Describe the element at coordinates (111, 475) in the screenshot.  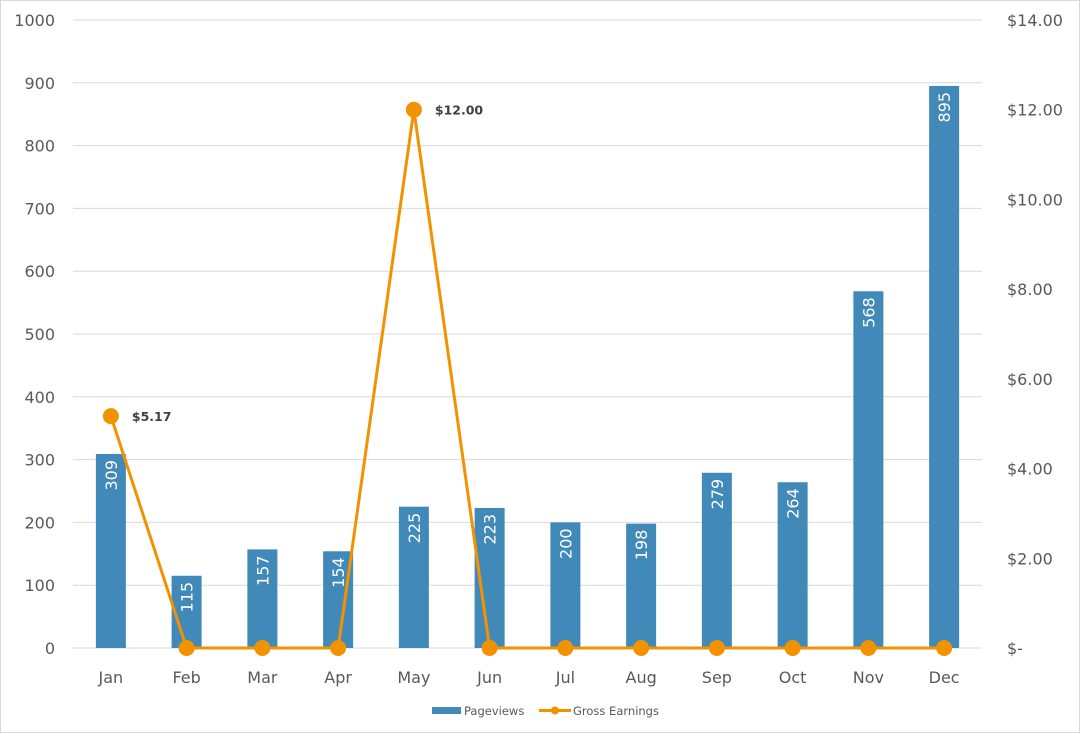
I see `bar-data-label: 309` at that location.